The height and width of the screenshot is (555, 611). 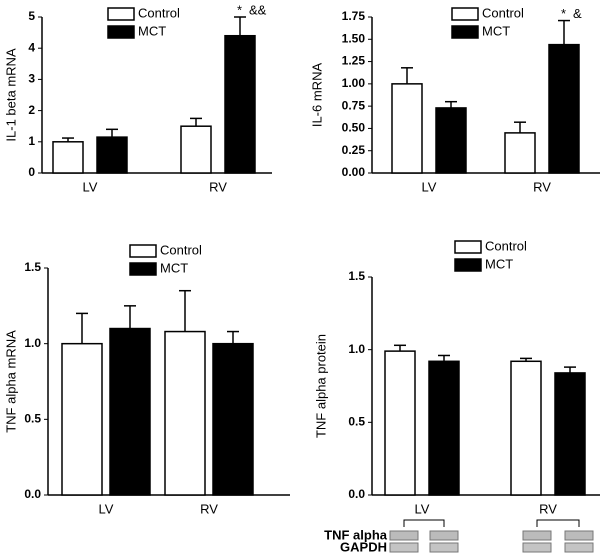 I want to click on y-tick-label: 2, so click(x=31, y=110).